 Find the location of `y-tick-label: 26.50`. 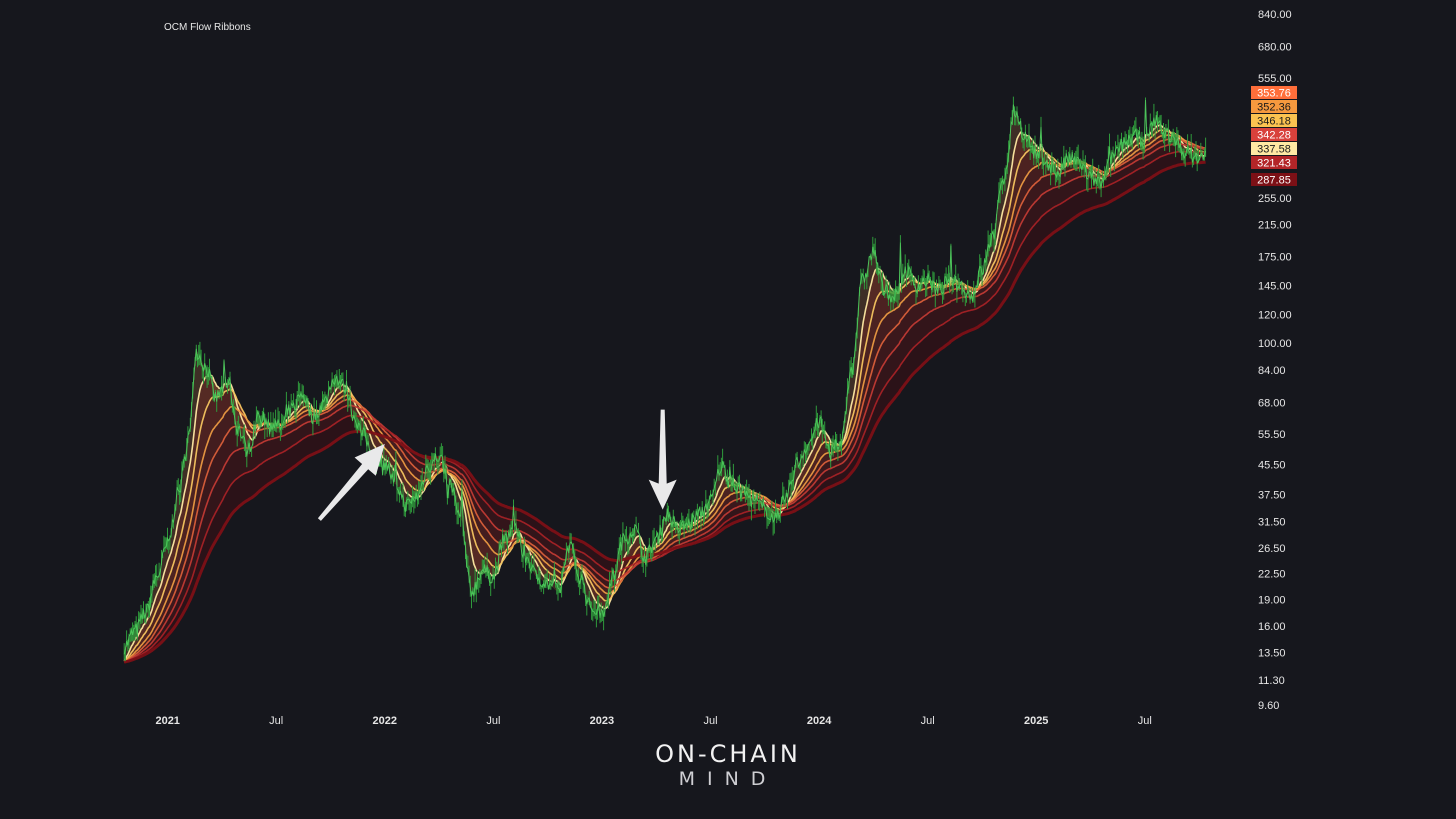

y-tick-label: 26.50 is located at coordinates (1272, 549).